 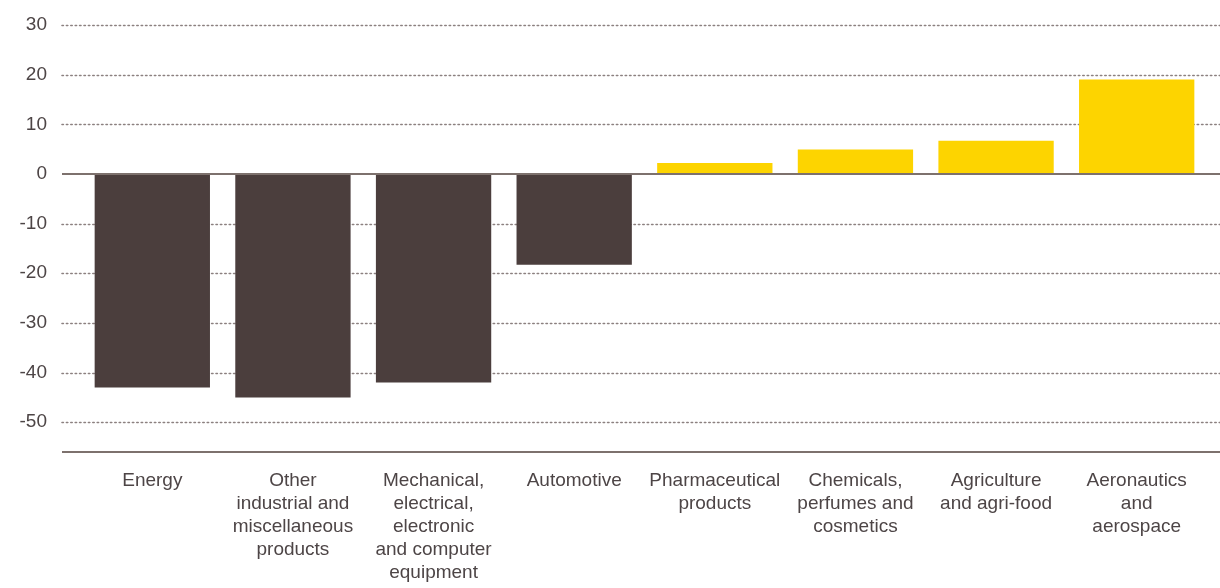 What do you see at coordinates (855, 502) in the screenshot?
I see `x-tick-label: Chemicals, perfumes and cosmetics` at bounding box center [855, 502].